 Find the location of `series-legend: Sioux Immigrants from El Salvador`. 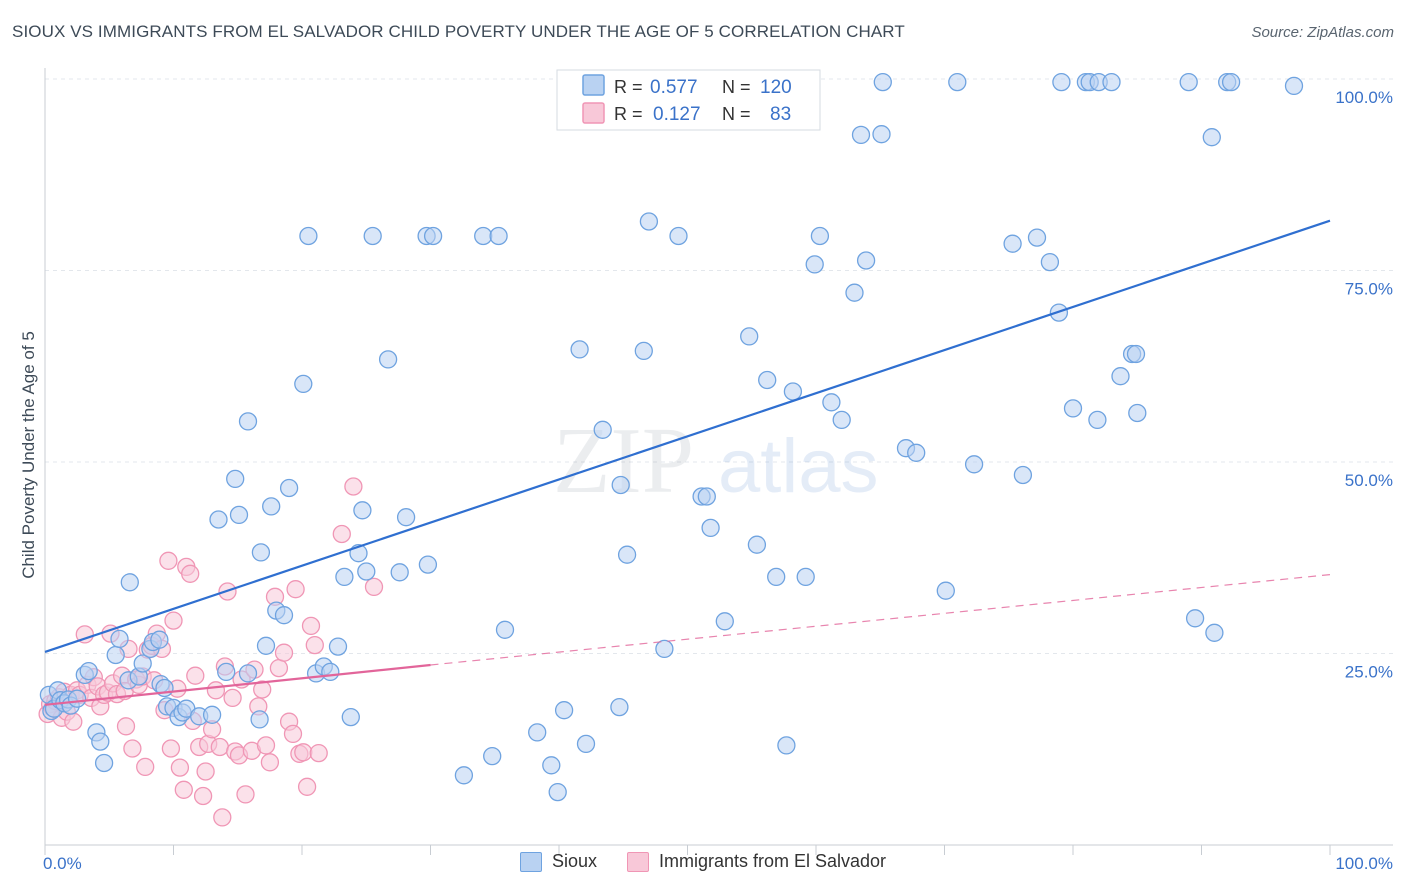

series-legend: Sioux Immigrants from El Salvador is located at coordinates (703, 861).